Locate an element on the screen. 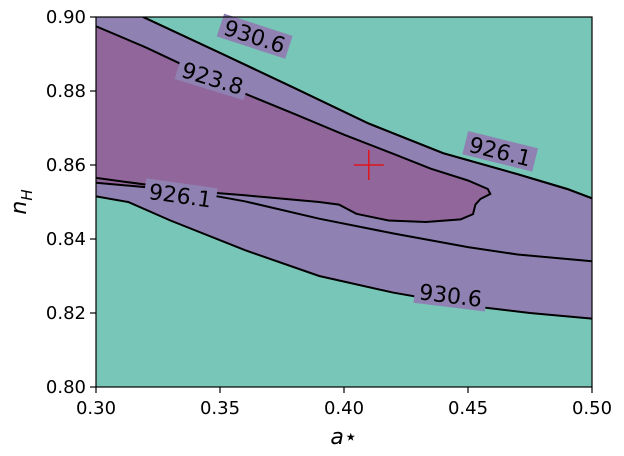  x-tick-label: 0.35 is located at coordinates (220, 408).